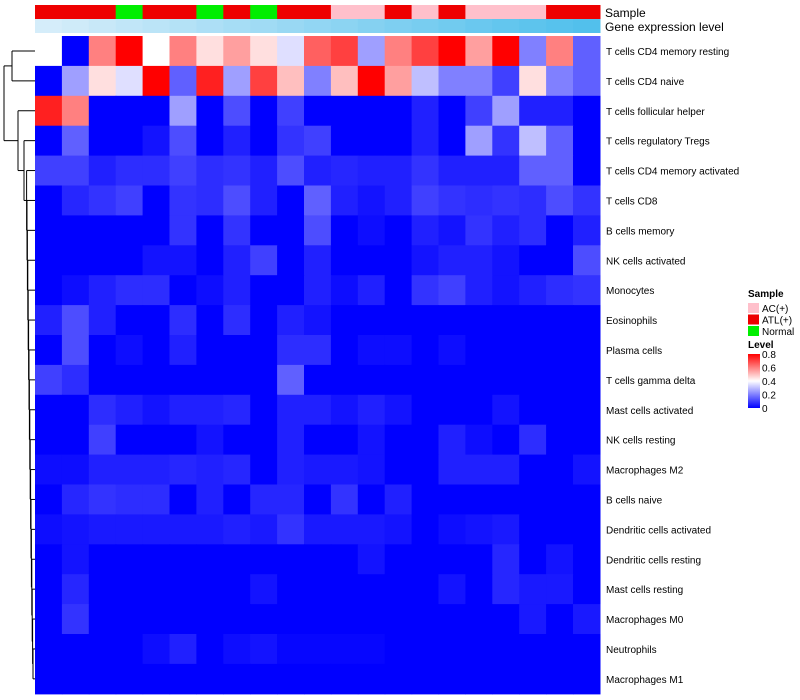  What do you see at coordinates (632, 201) in the screenshot?
I see `row-label: T cells CD8` at bounding box center [632, 201].